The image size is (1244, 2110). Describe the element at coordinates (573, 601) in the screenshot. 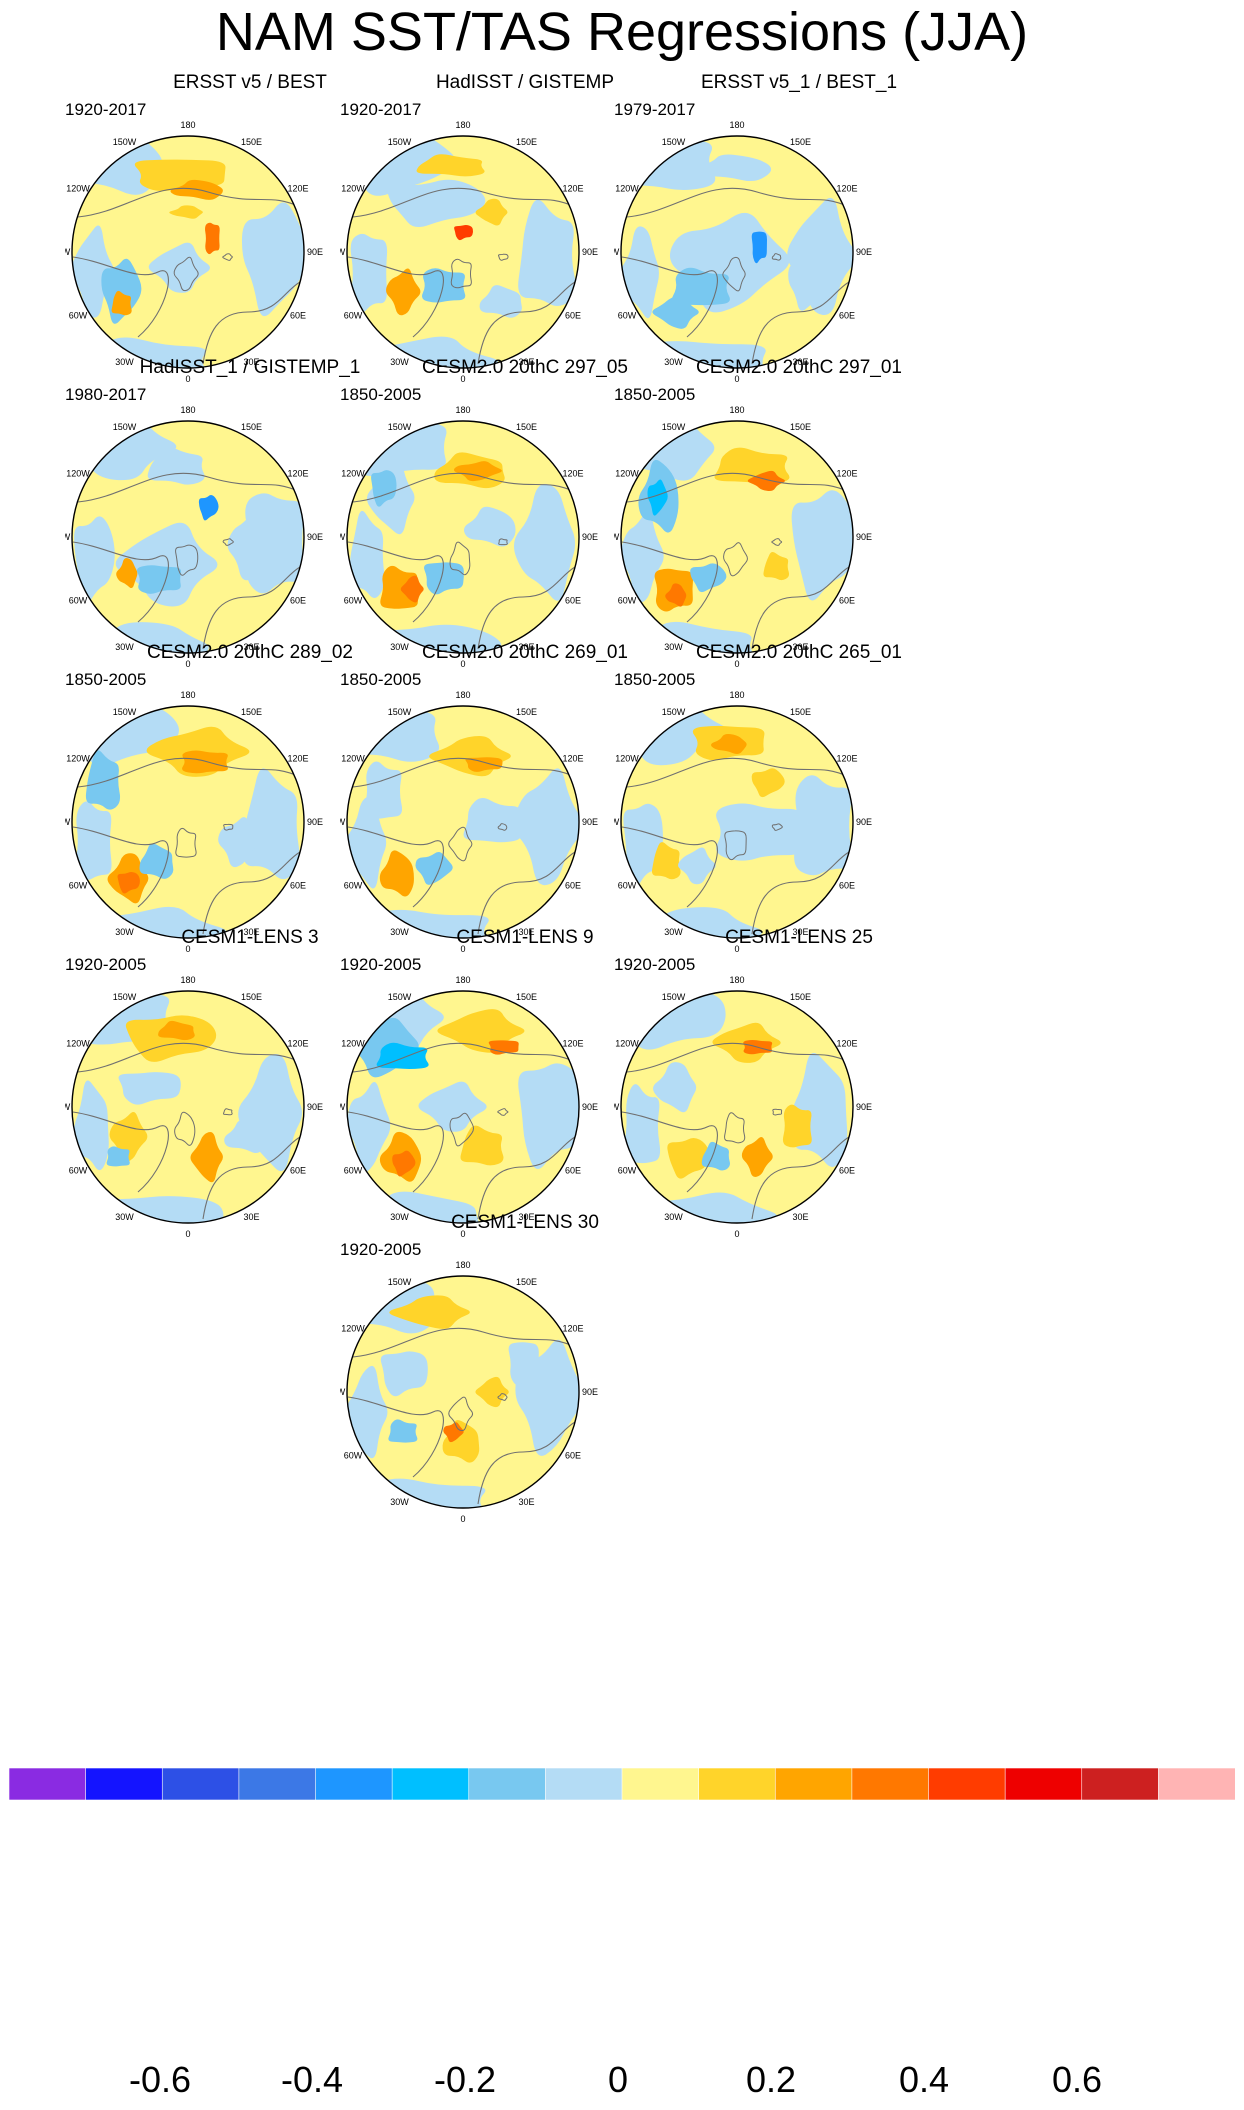

I see `longitude-label: 60E` at that location.